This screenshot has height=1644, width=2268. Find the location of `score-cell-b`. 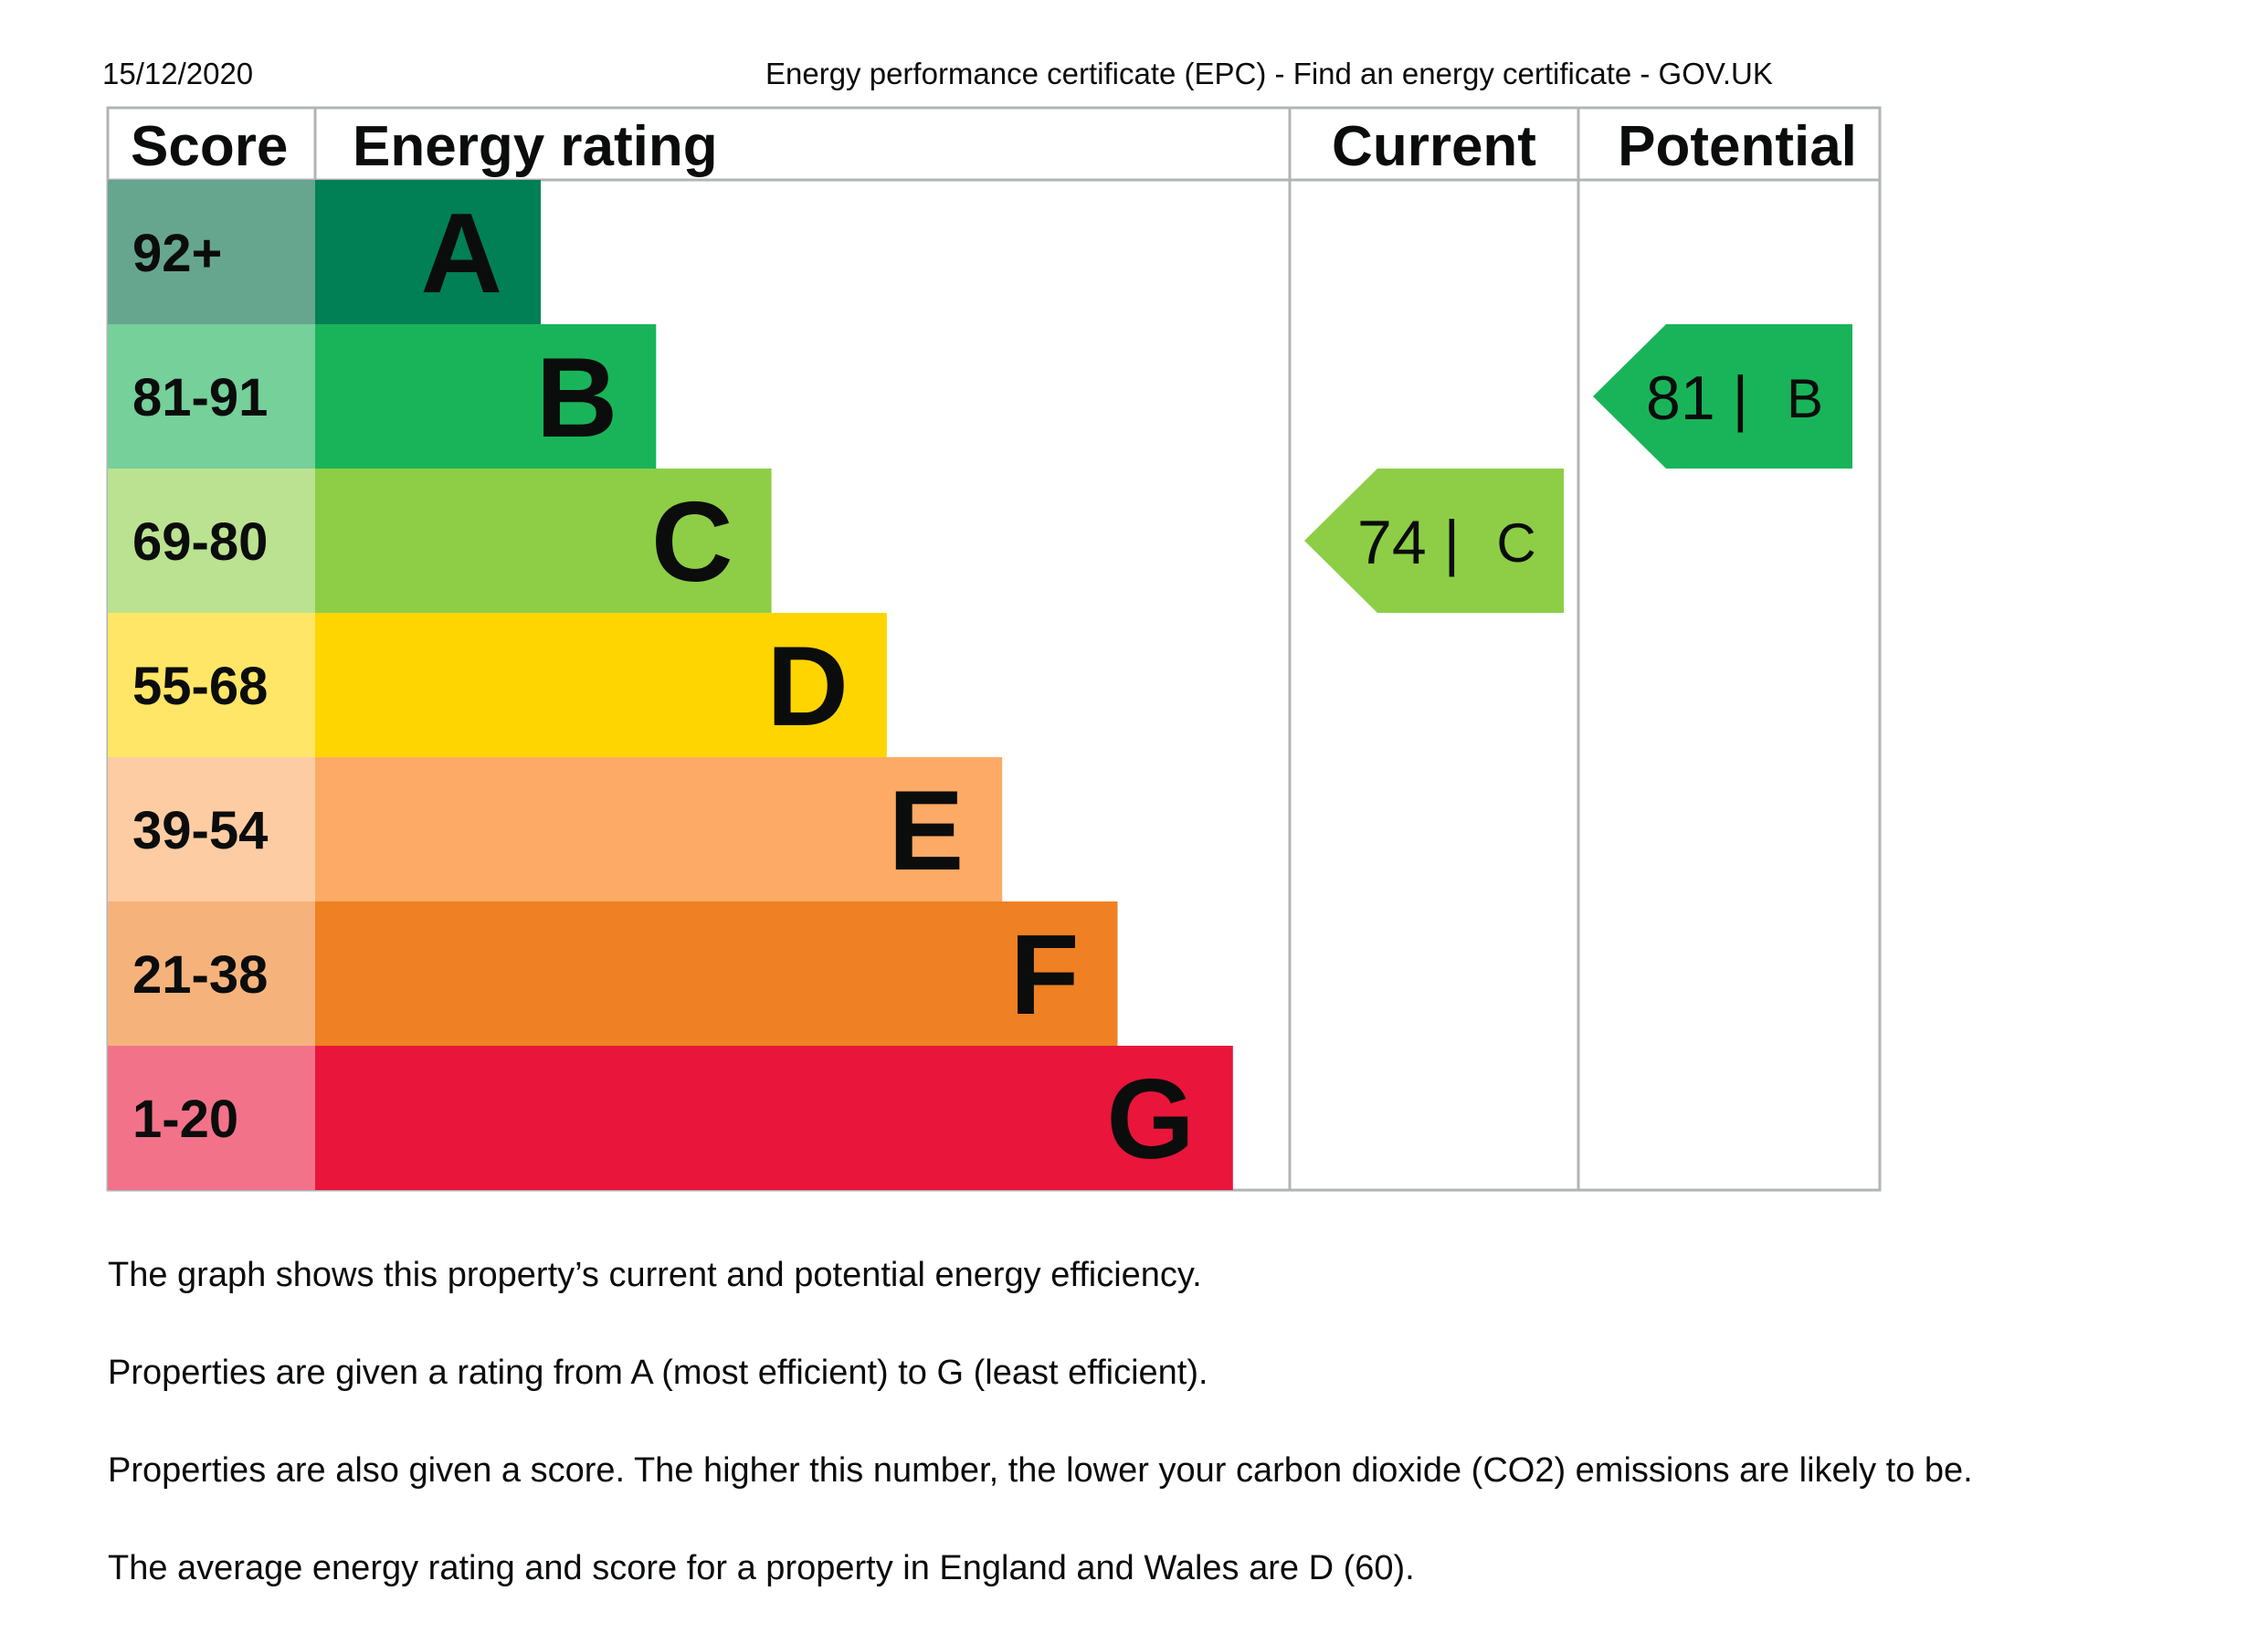

score-cell-b is located at coordinates (211, 396).